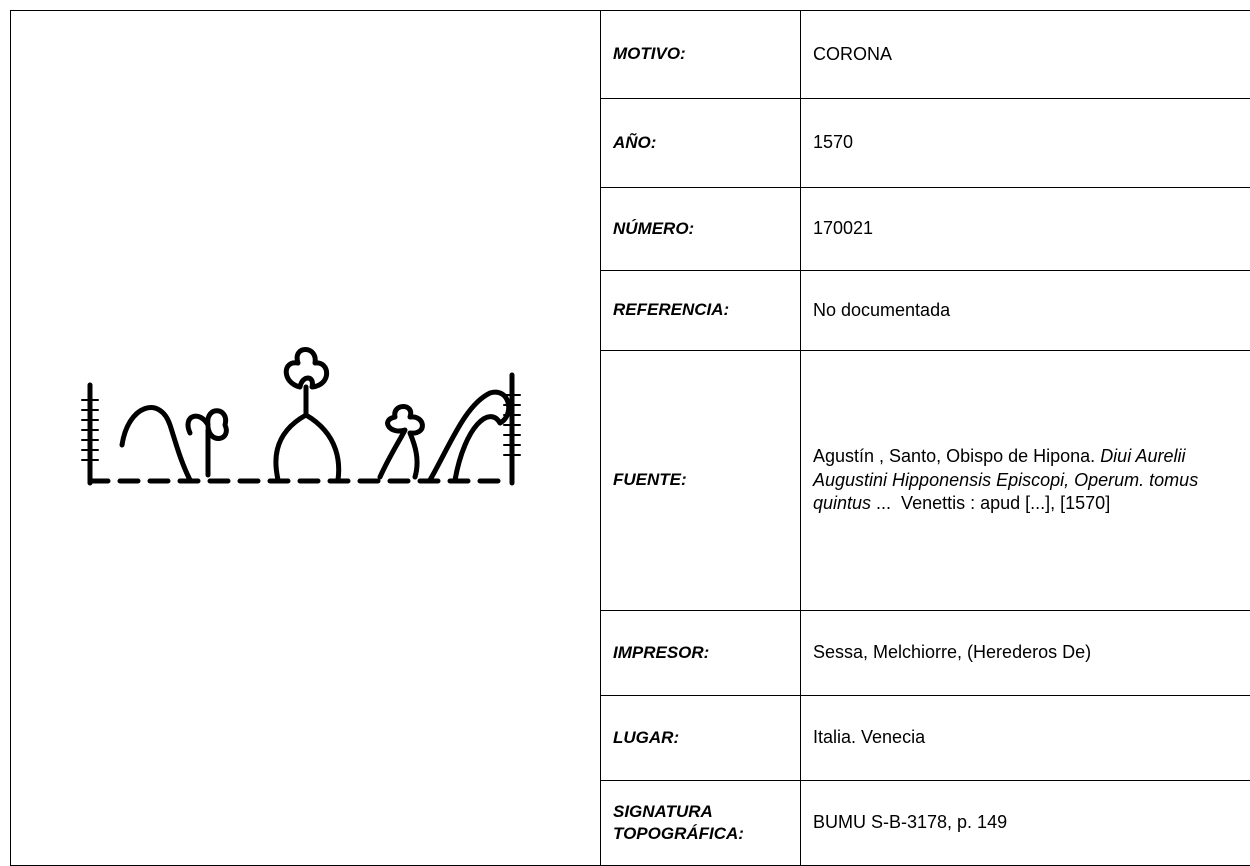  I want to click on field-label: REFERENCIA:, so click(701, 311).